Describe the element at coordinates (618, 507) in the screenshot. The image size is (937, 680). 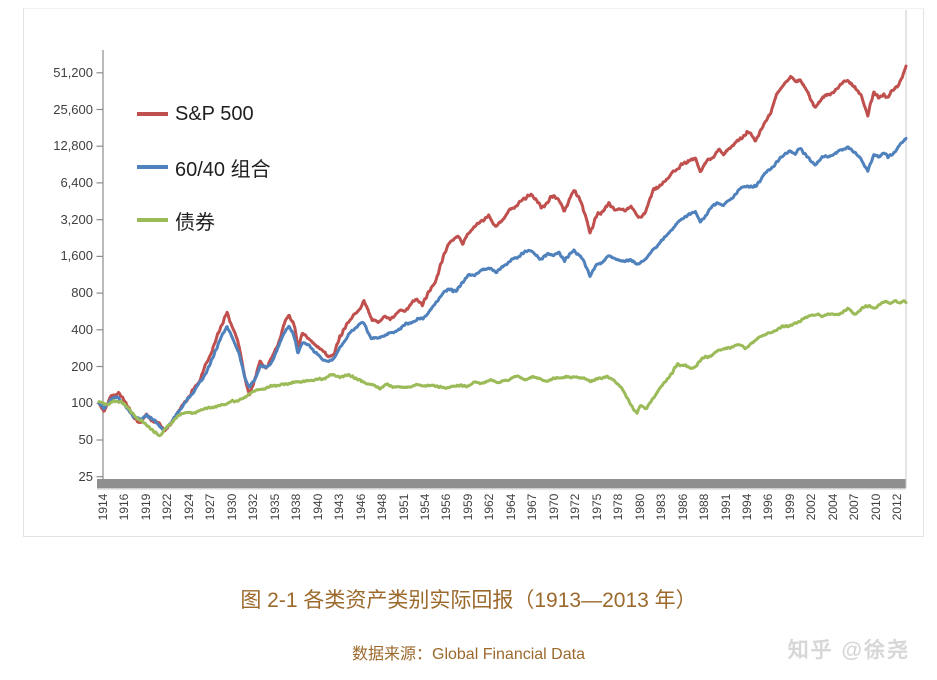
I see `x-axis-label: 1978` at that location.